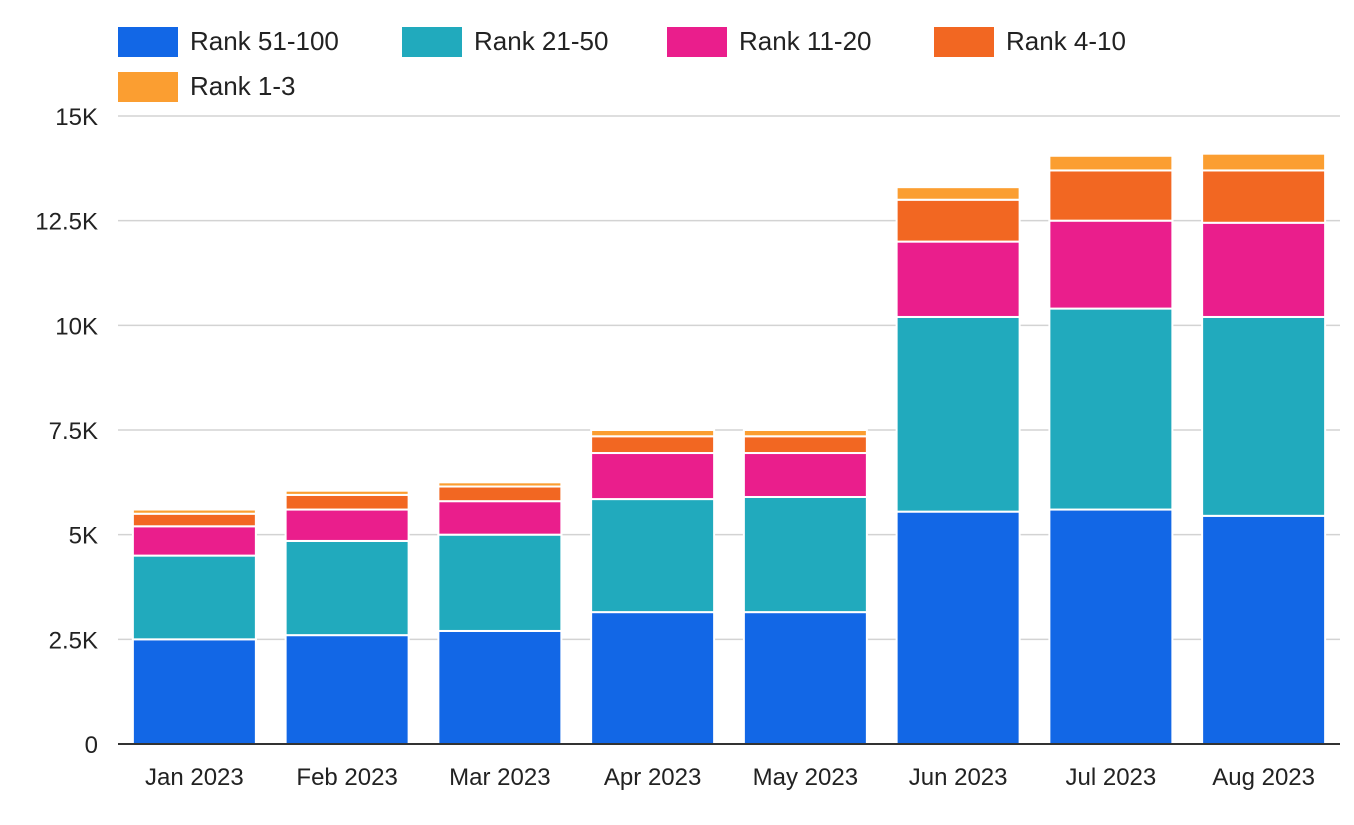 The width and height of the screenshot is (1354, 825). I want to click on legend-label: Rank 51-100, so click(264, 41).